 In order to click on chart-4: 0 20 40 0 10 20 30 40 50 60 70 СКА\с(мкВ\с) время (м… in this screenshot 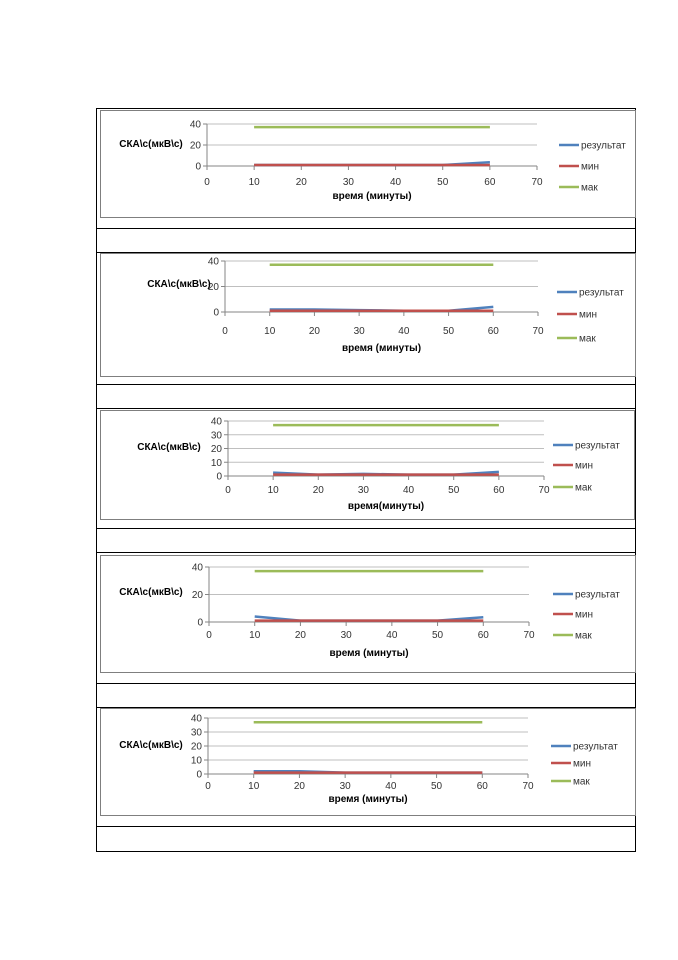, I will do `click(368, 614)`.